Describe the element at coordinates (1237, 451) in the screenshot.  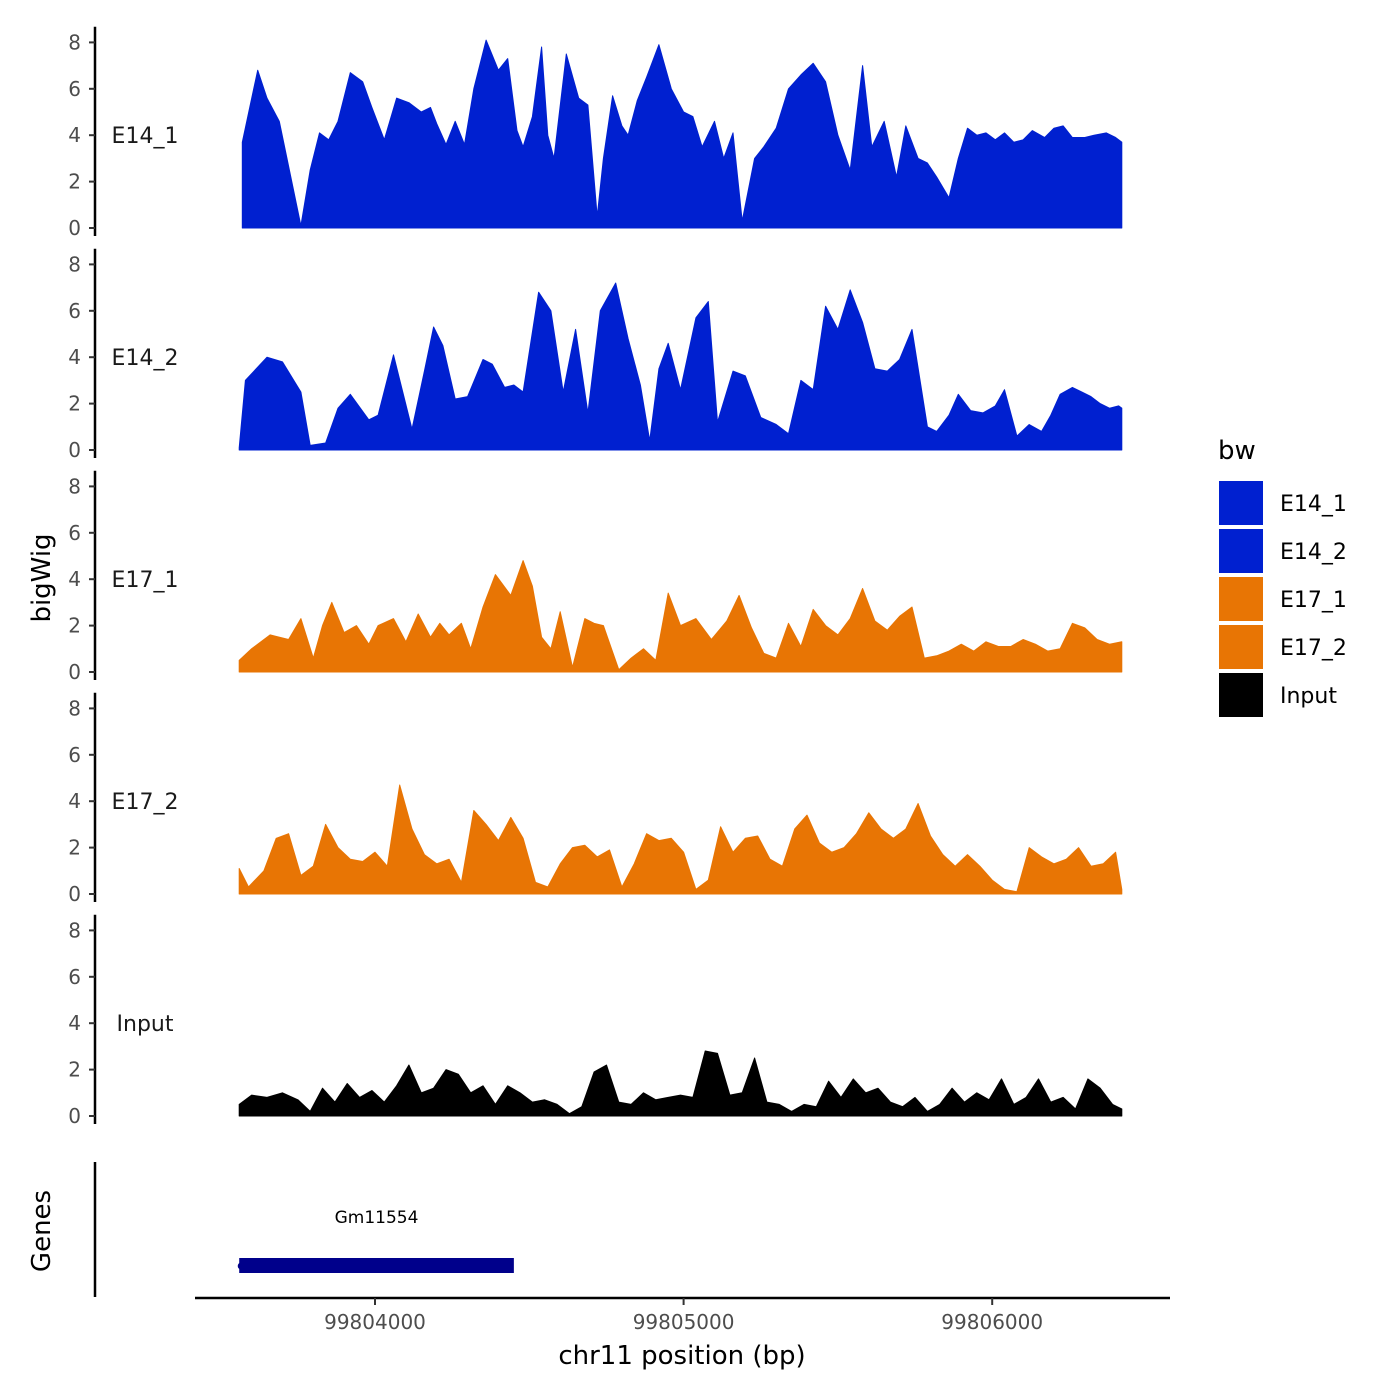
I see `legend-title: bw` at that location.